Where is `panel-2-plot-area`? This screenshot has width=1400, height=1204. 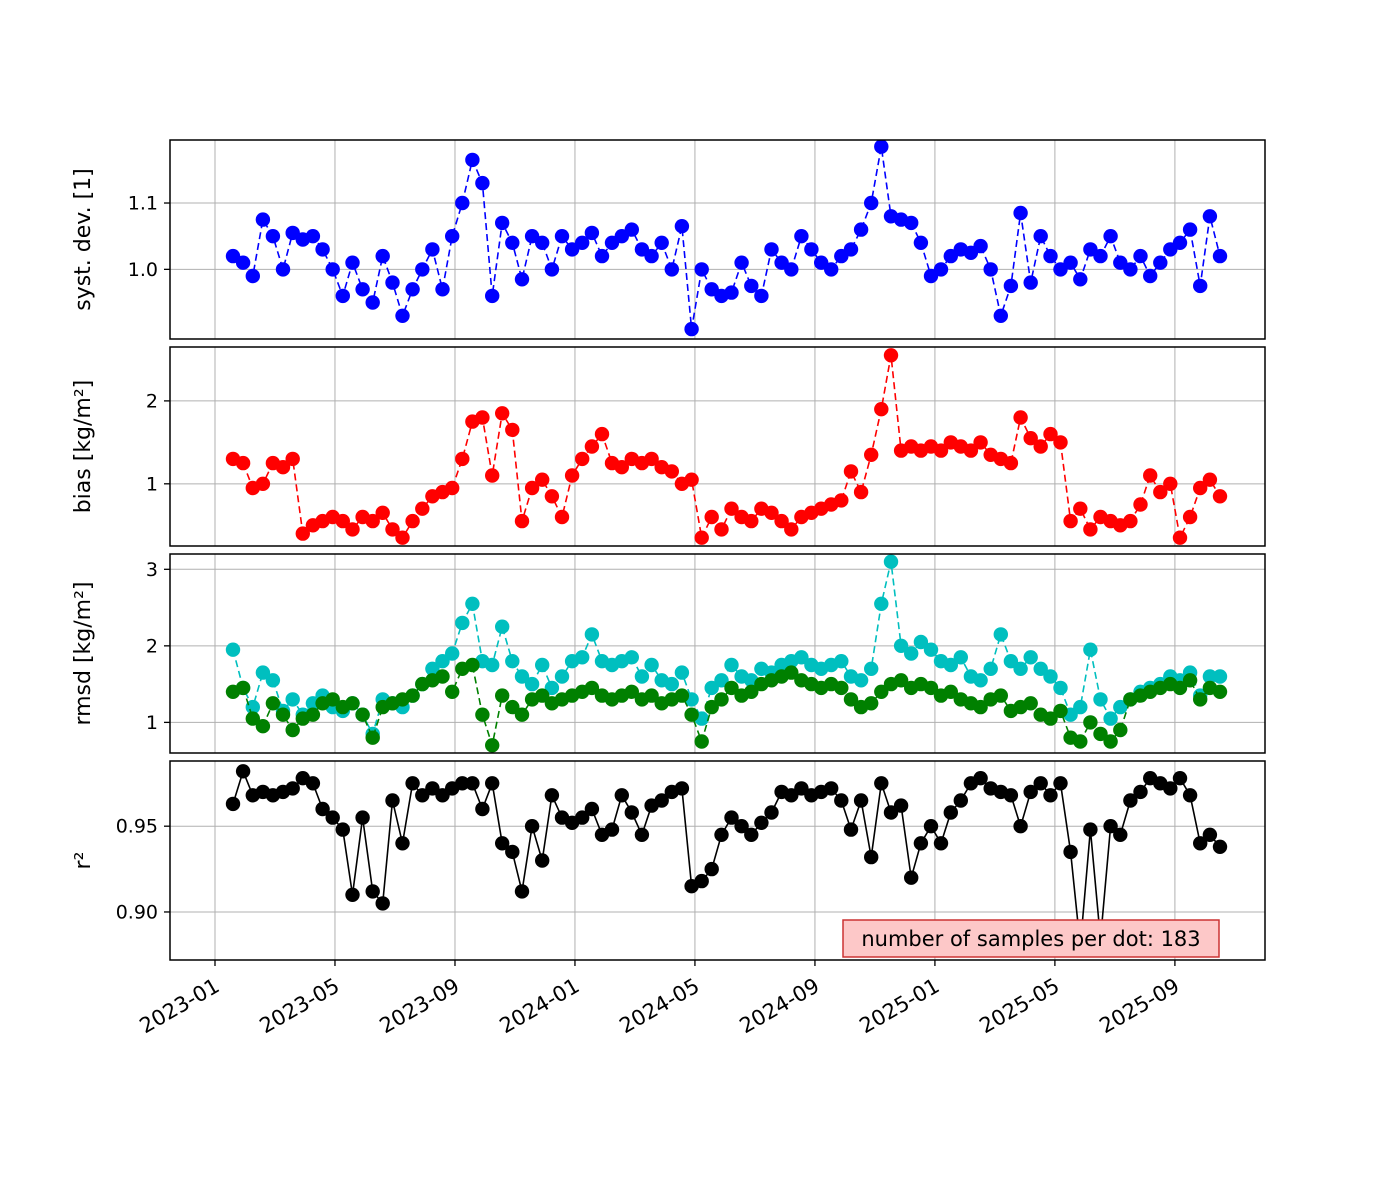
panel-2-plot-area is located at coordinates (726, 653).